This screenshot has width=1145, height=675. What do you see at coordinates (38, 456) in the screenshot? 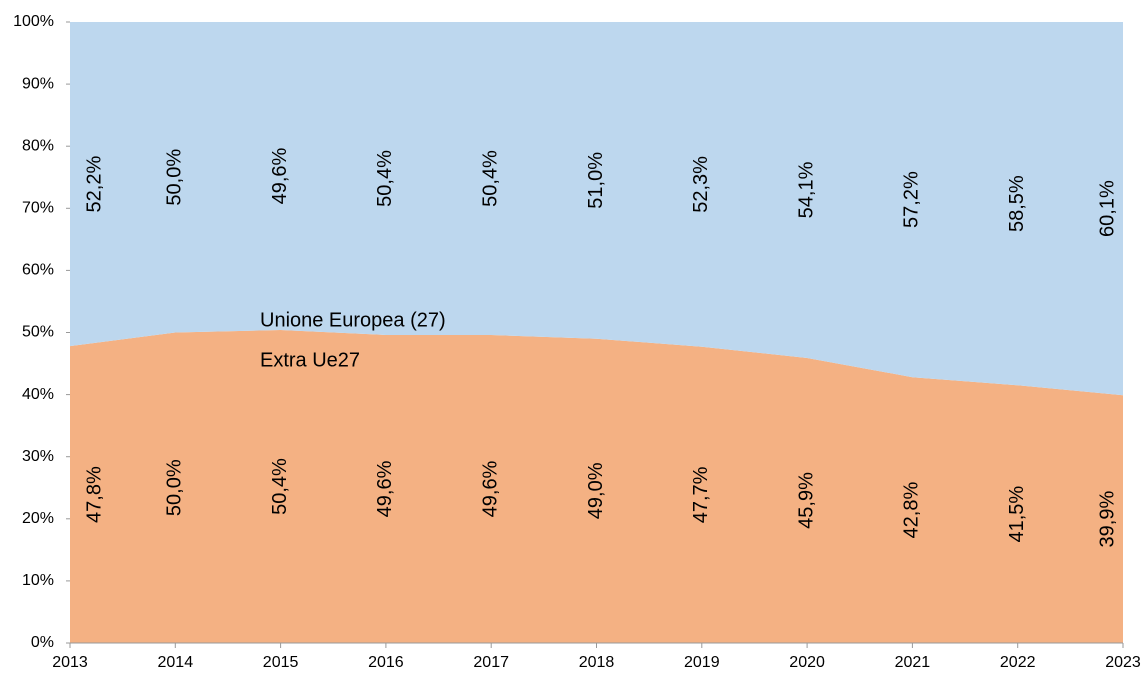
I see `y-tick-label: 30%` at bounding box center [38, 456].